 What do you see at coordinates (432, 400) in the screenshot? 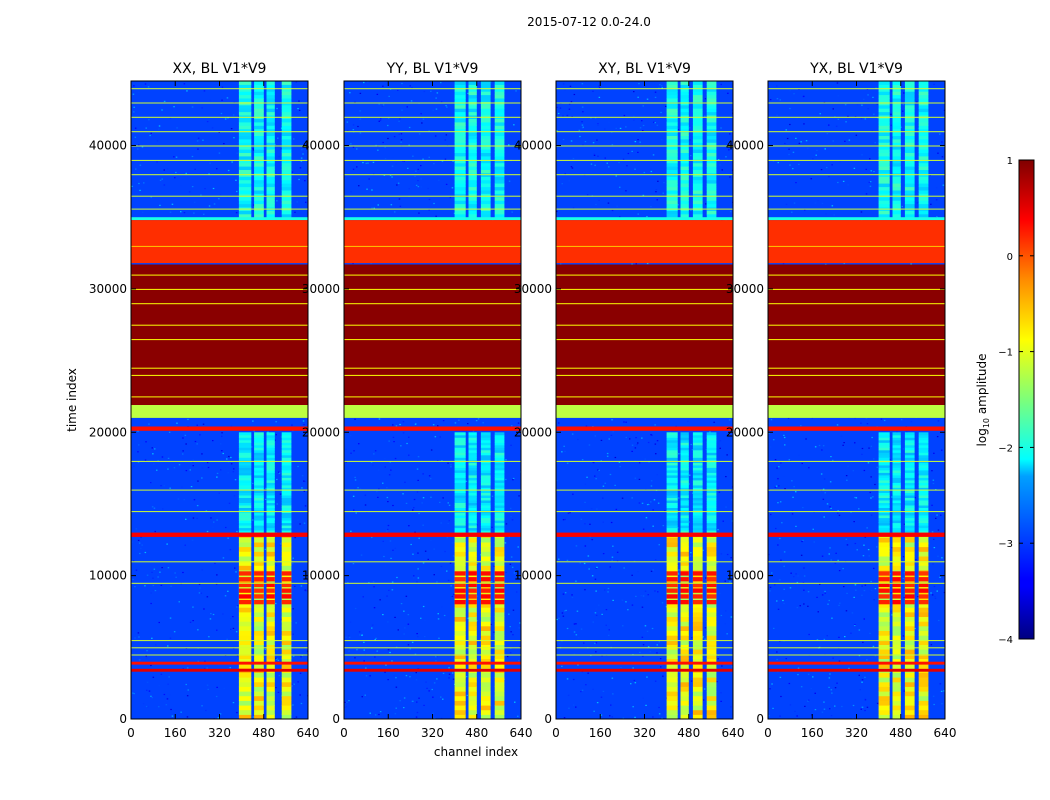
I see `heatmap-image` at bounding box center [432, 400].